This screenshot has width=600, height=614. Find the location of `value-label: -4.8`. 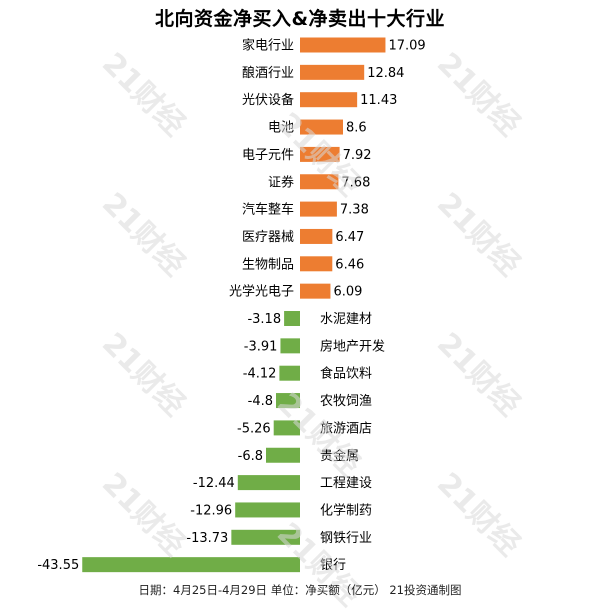

value-label: -4.8 is located at coordinates (260, 401).